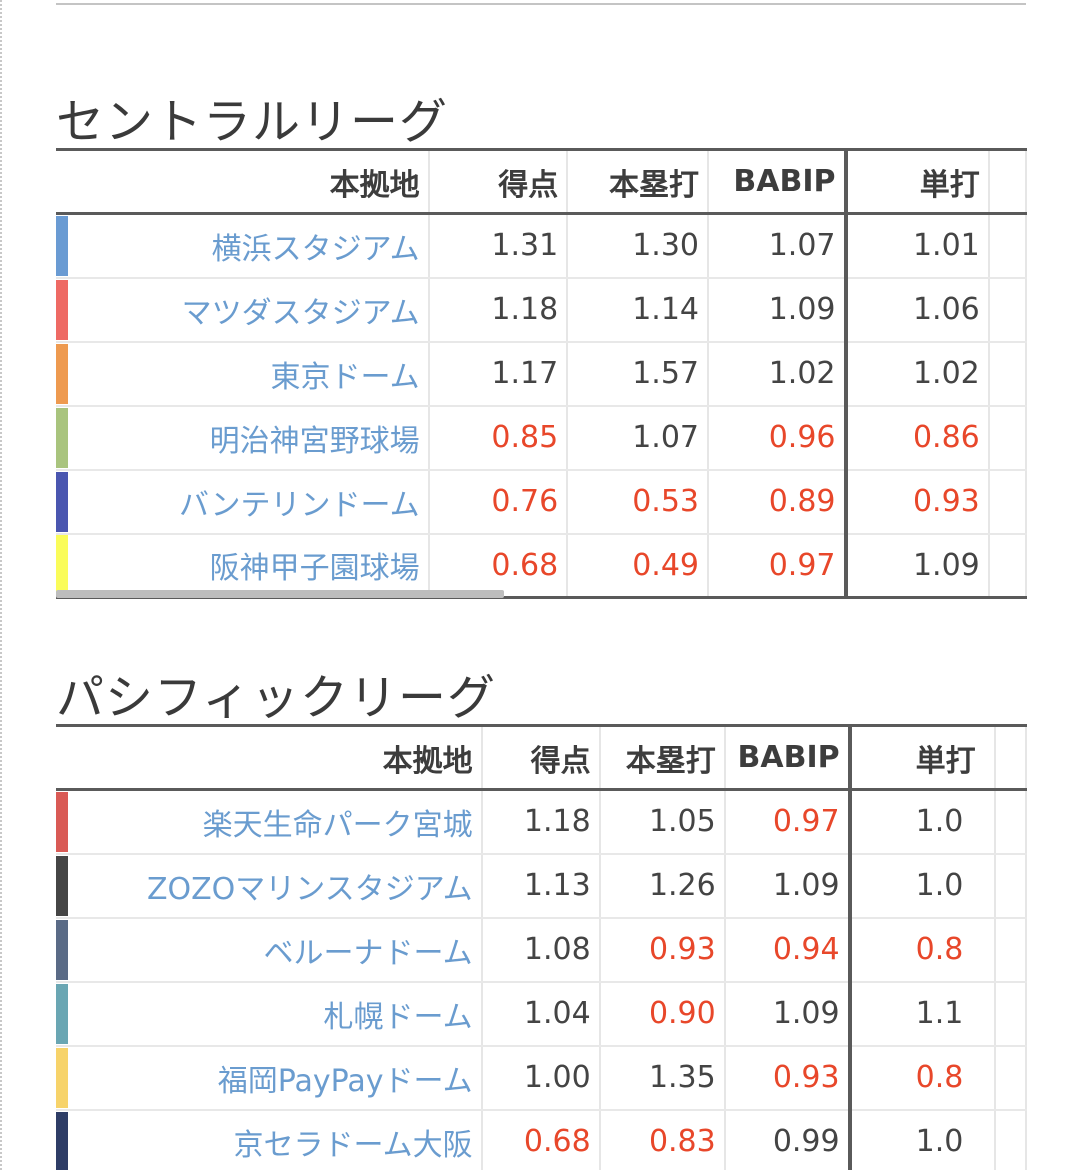 The height and width of the screenshot is (1170, 1080). Describe the element at coordinates (778, 246) in the screenshot. I see `cell-babip: 1.07` at that location.